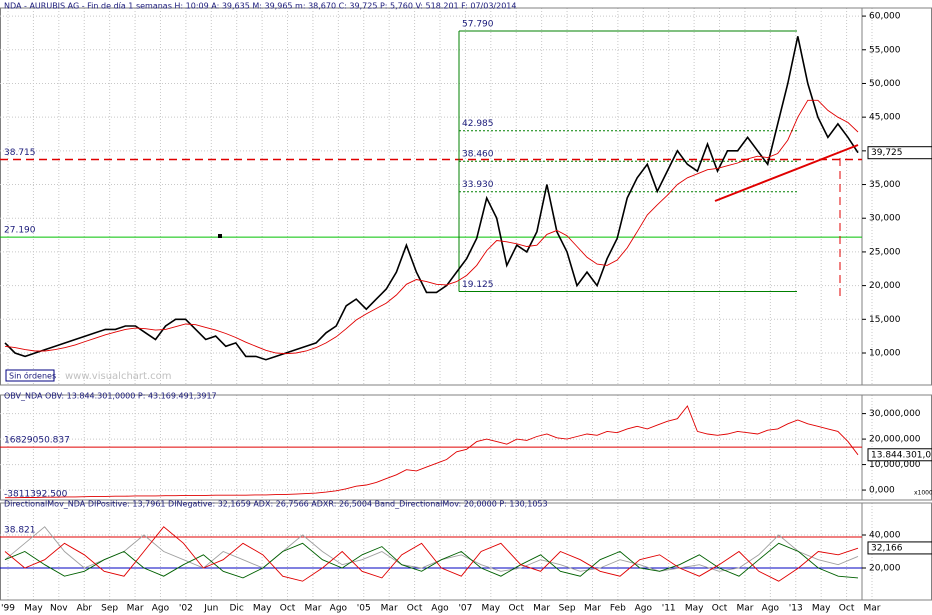 Image resolution: width=932 pixels, height=615 pixels. I want to click on x-tick-label: Feb, so click(618, 609).